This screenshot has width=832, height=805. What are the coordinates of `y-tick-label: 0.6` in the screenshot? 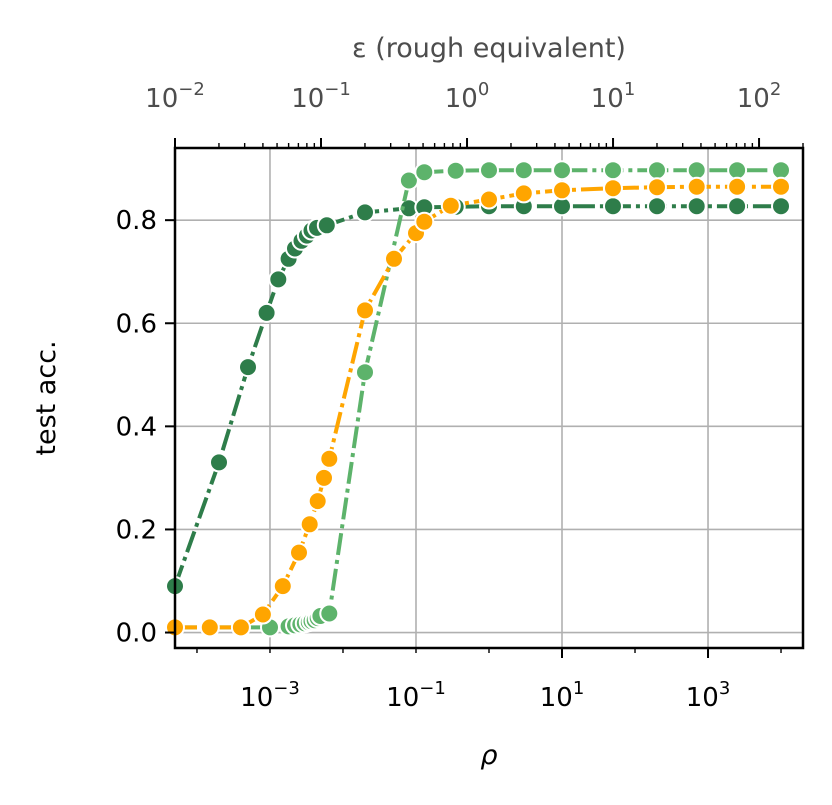 It's located at (136, 324).